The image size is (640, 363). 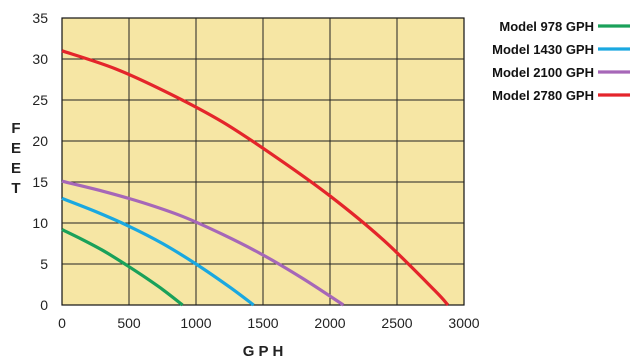 What do you see at coordinates (129, 323) in the screenshot?
I see `x-tick-label: 500` at bounding box center [129, 323].